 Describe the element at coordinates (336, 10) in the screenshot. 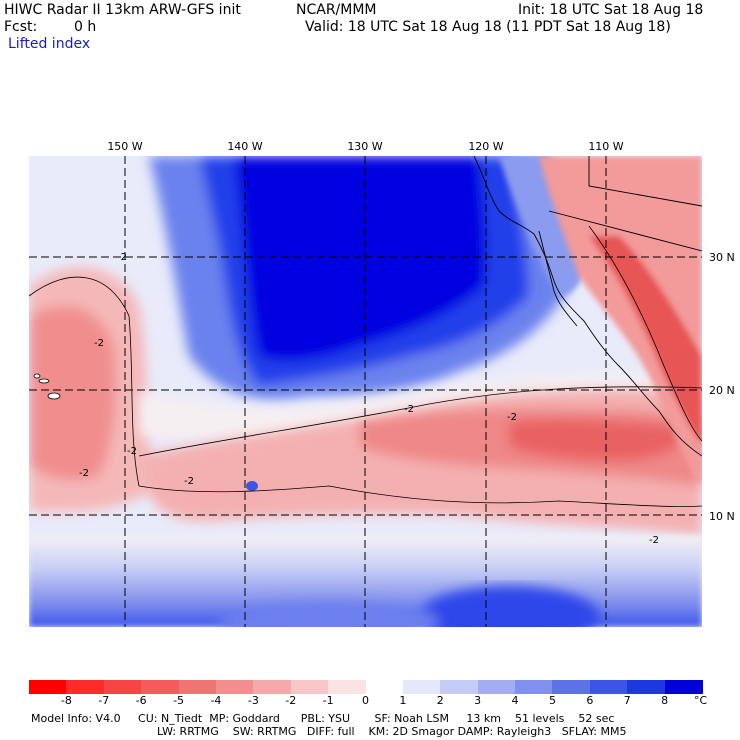

I see `org-label: NCAR/MMM` at that location.